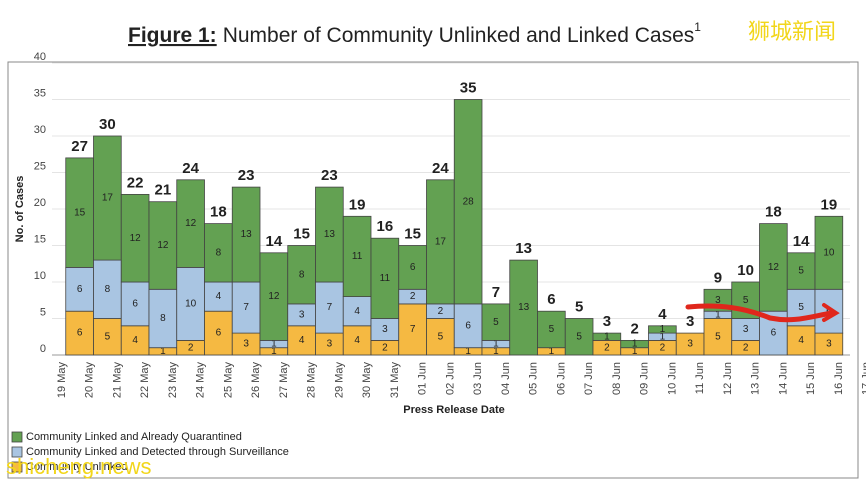 This screenshot has height=486, width=866. What do you see at coordinates (579, 306) in the screenshot?
I see `total-label: 5` at bounding box center [579, 306].